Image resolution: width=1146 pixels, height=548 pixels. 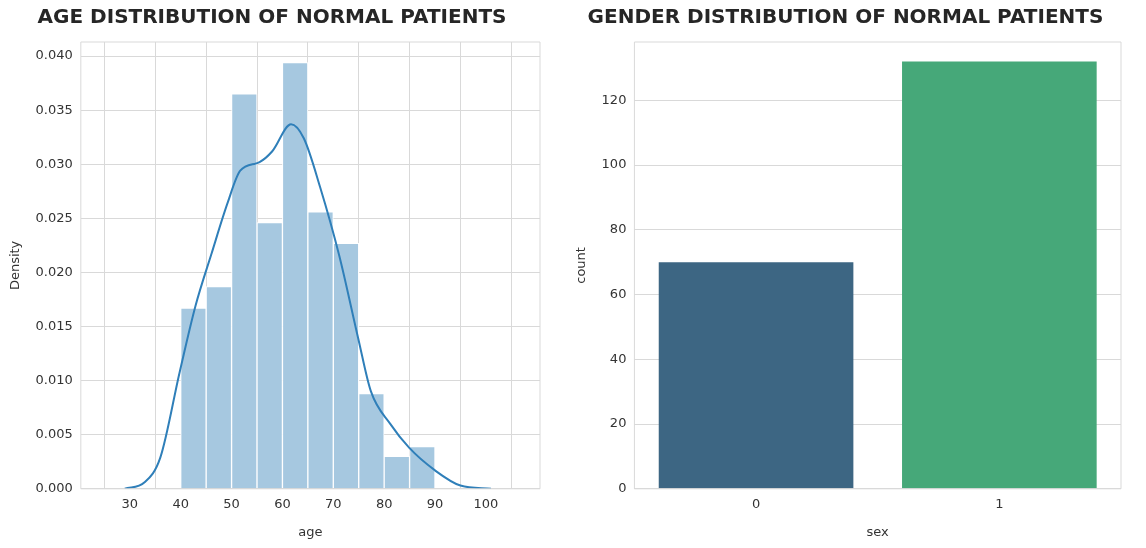 What do you see at coordinates (54, 271) in the screenshot?
I see `y-tick-label: 0.020` at bounding box center [54, 271].